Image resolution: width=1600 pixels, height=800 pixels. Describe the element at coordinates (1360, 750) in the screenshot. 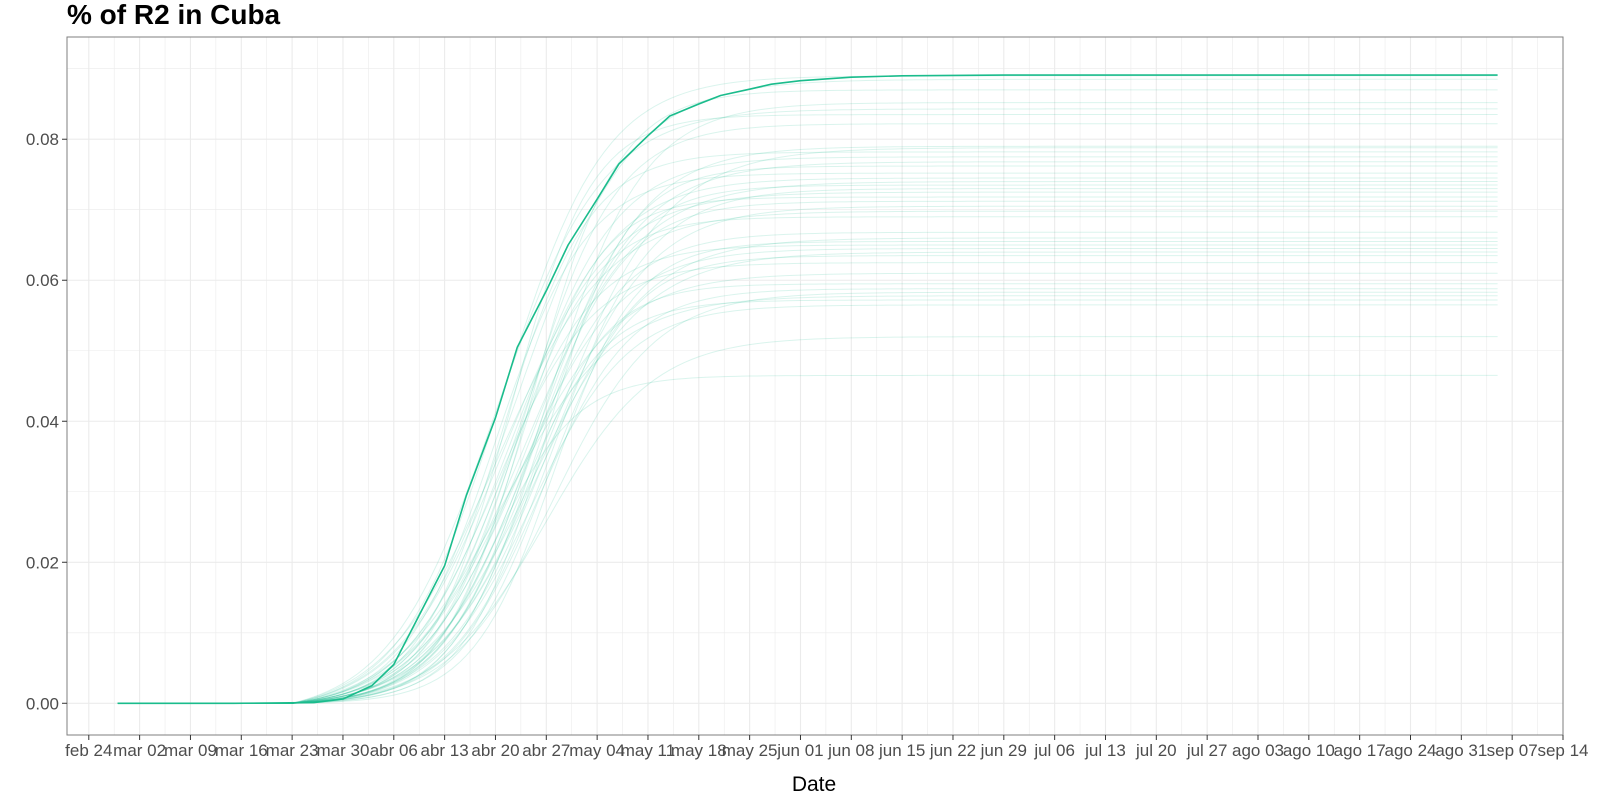

I see `x-tick-label: ago 17` at that location.